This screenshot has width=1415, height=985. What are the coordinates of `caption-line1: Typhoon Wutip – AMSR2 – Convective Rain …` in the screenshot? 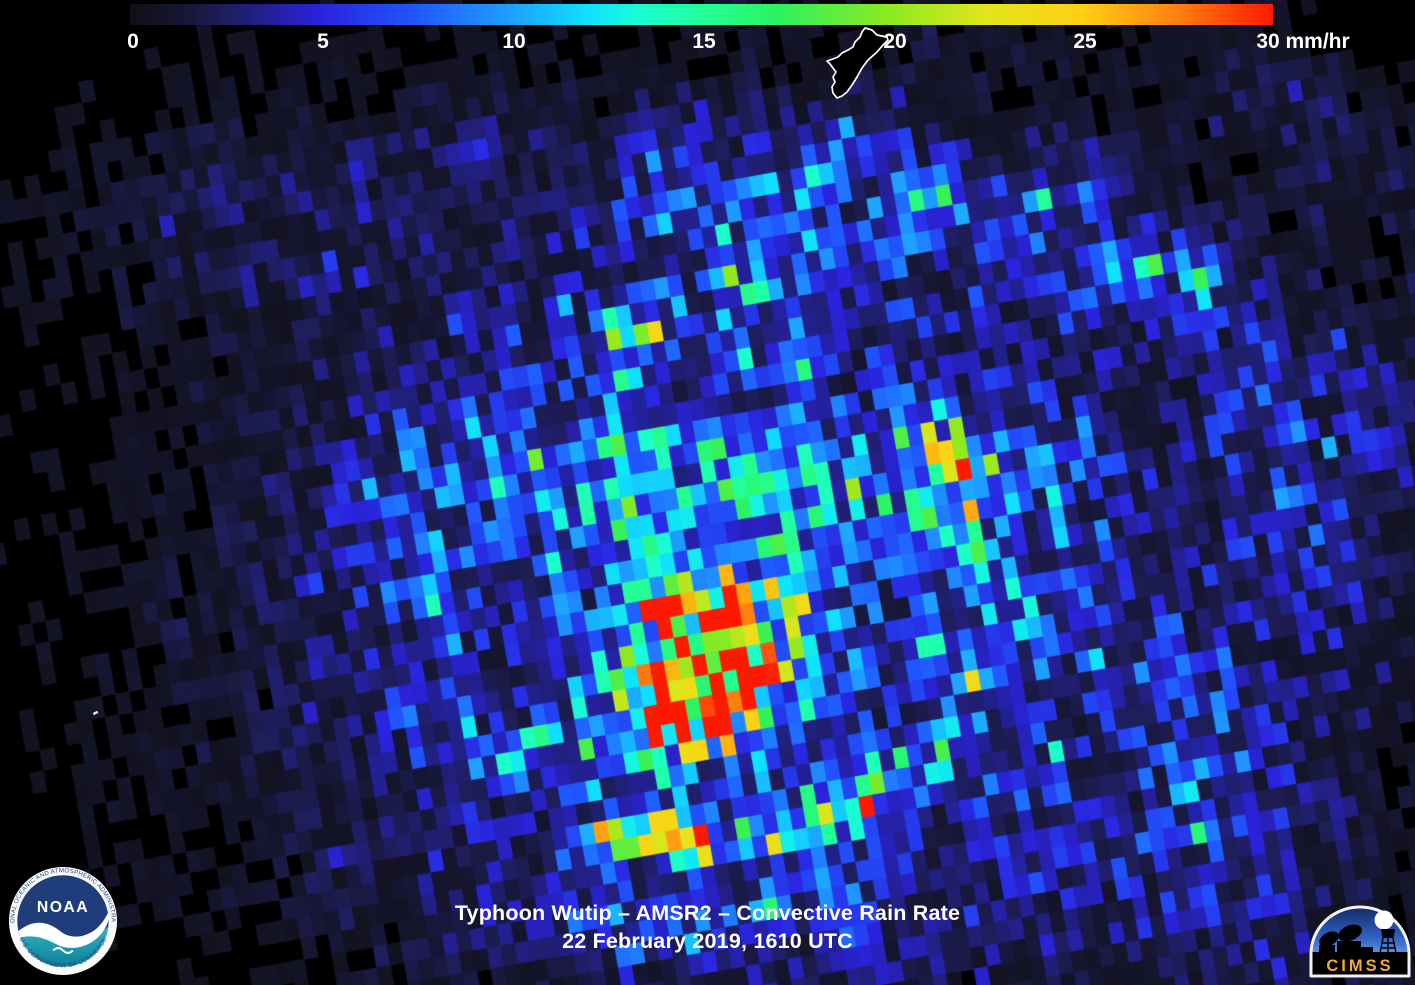 It's located at (707, 913).